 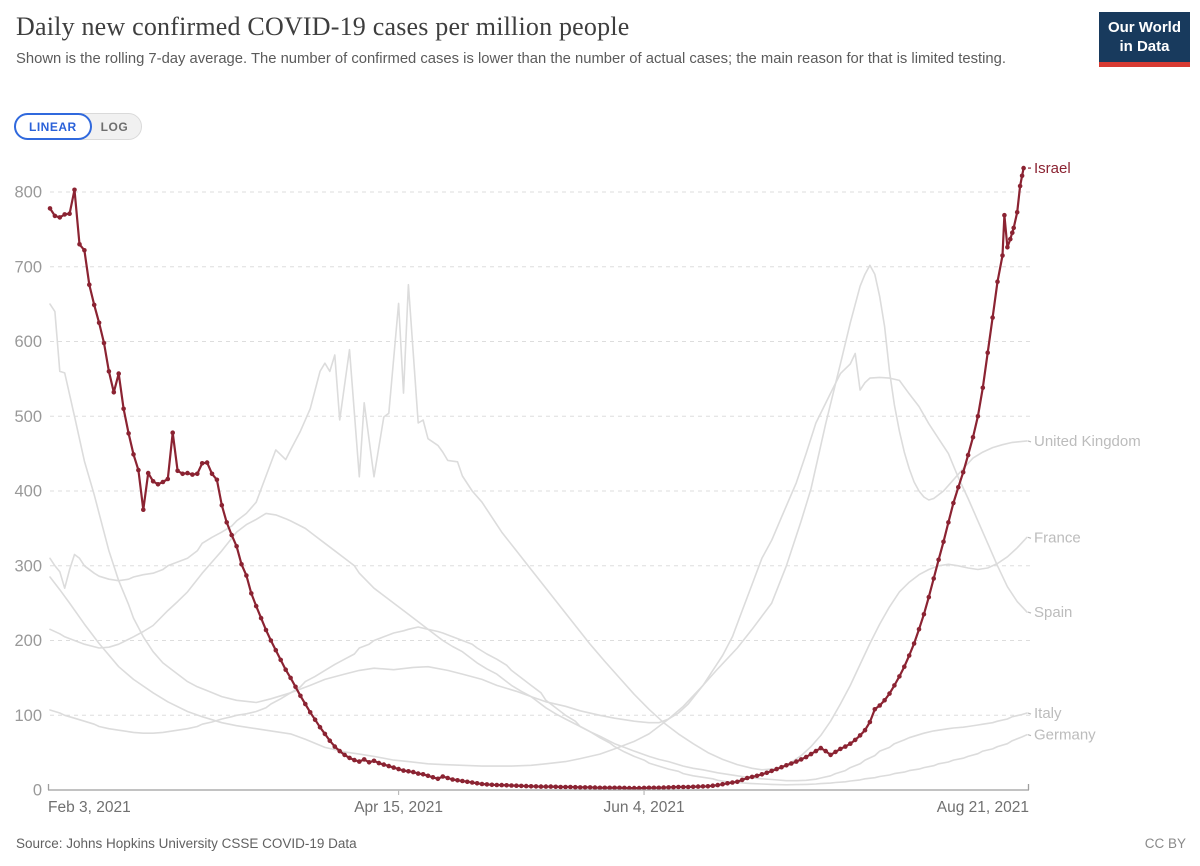 I want to click on series-label-israel: Israel, so click(x=1052, y=168).